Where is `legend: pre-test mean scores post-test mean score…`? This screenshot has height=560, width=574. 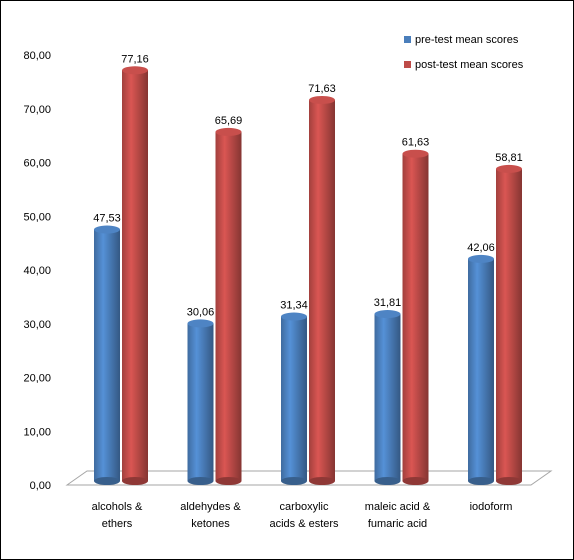 legend: pre-test mean scores post-test mean score… is located at coordinates (464, 52).